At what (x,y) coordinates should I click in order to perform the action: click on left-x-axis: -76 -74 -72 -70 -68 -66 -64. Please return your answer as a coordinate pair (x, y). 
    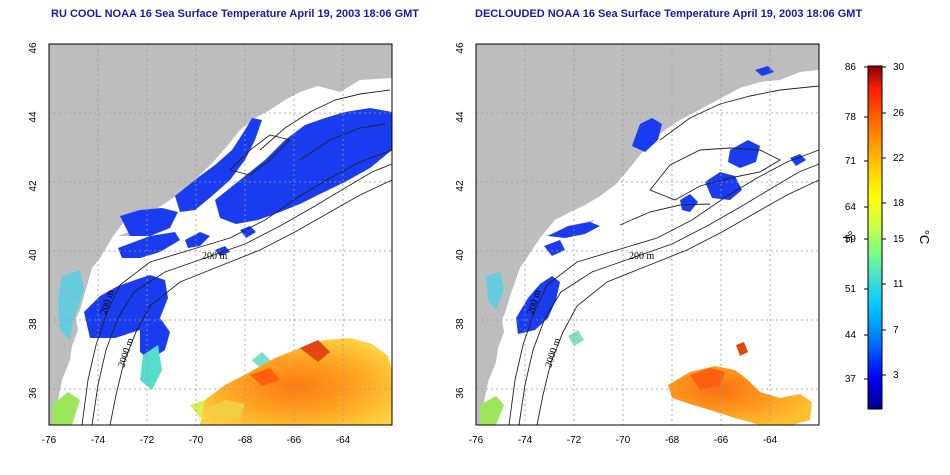
    Looking at the image, I should click on (196, 440).